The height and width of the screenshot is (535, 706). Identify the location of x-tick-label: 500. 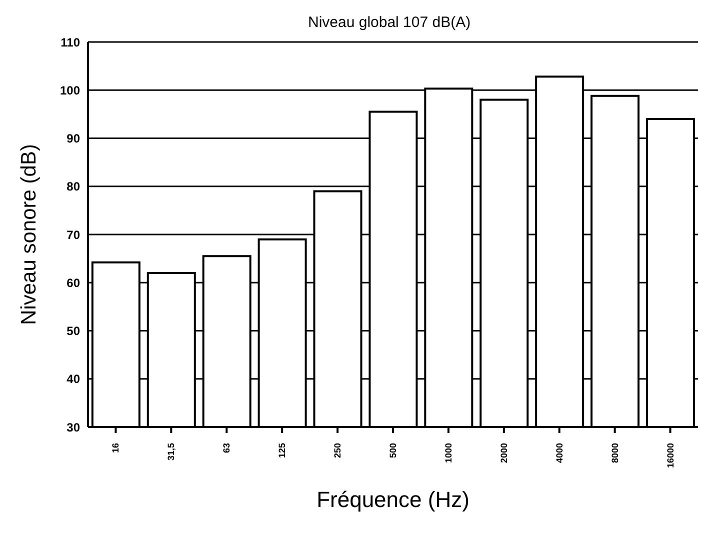
(393, 450).